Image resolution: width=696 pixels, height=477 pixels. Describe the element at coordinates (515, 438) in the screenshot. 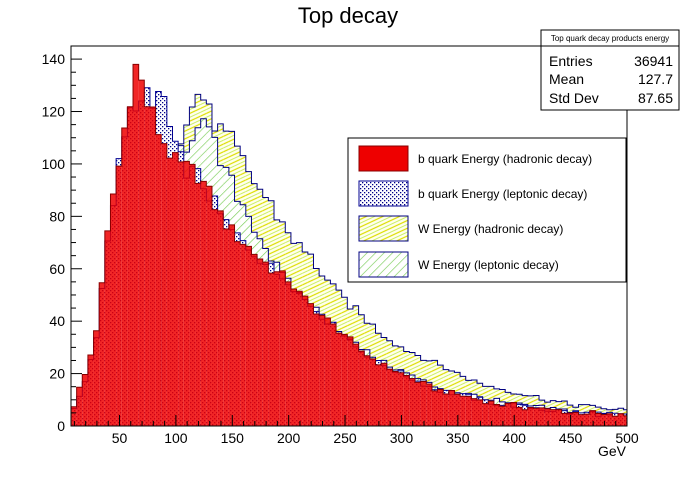

I see `x-tick-label: 400` at that location.